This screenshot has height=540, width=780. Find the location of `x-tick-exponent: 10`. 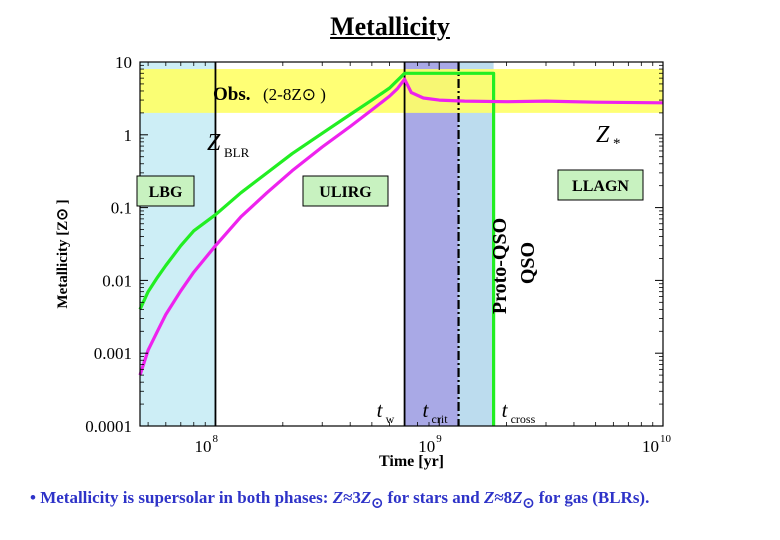

x-tick-exponent: 10 is located at coordinates (666, 439).